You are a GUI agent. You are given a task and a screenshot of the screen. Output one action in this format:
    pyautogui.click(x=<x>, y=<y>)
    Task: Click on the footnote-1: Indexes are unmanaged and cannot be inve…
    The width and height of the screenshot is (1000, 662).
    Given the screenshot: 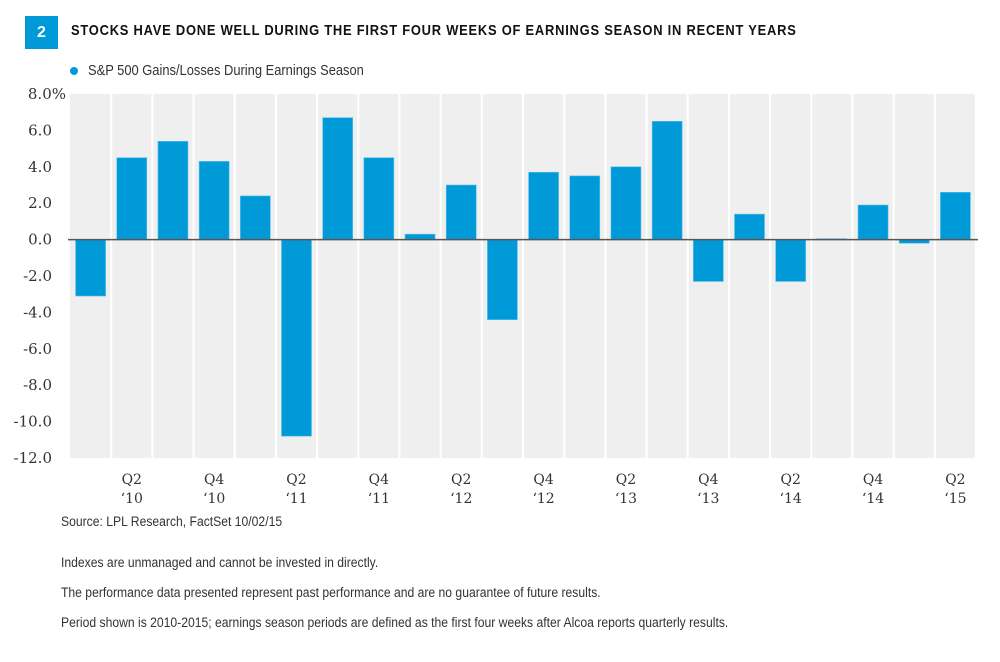 What is the action you would take?
    pyautogui.click(x=220, y=562)
    